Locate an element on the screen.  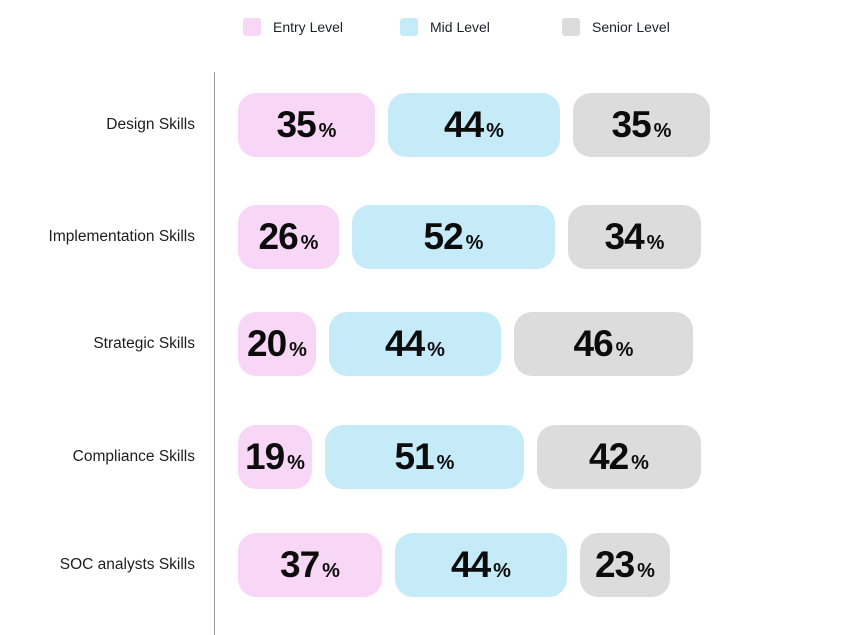
legend-label: Entry Level is located at coordinates (308, 27).